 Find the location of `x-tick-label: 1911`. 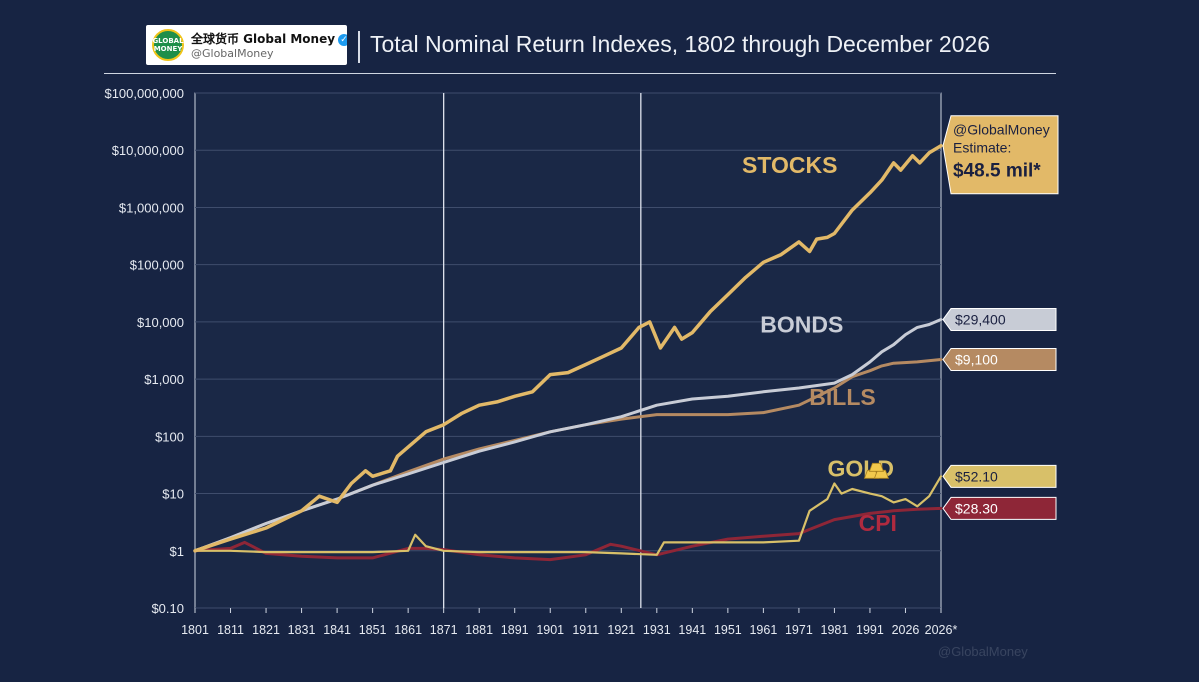

x-tick-label: 1911 is located at coordinates (585, 630).